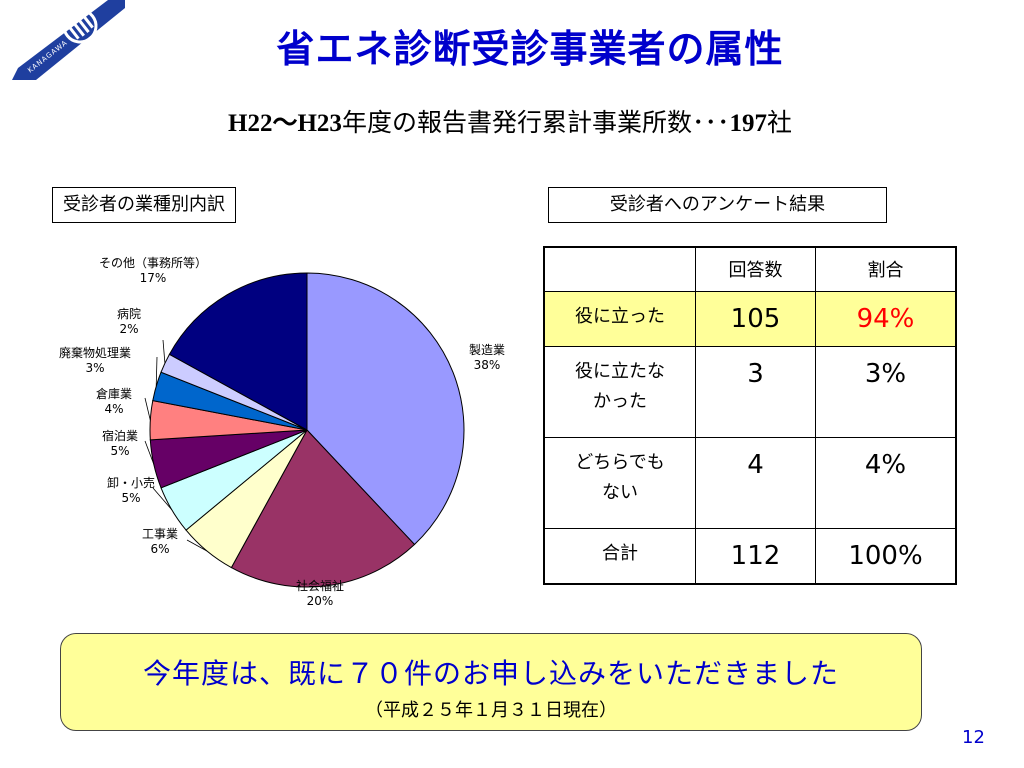 This screenshot has height=768, width=1024. Describe the element at coordinates (62, 45) in the screenshot. I see `kanagawa-logo: KANAGAWA` at that location.